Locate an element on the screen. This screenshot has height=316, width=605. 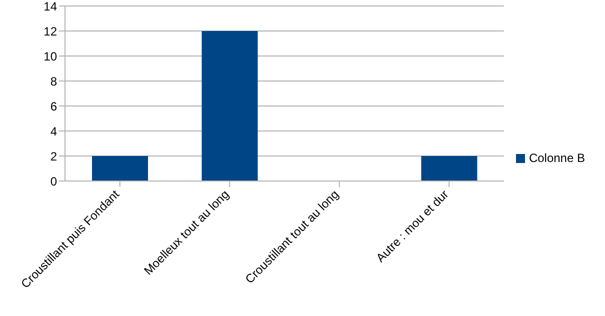
legend-label: Colonne B is located at coordinates (556, 158).